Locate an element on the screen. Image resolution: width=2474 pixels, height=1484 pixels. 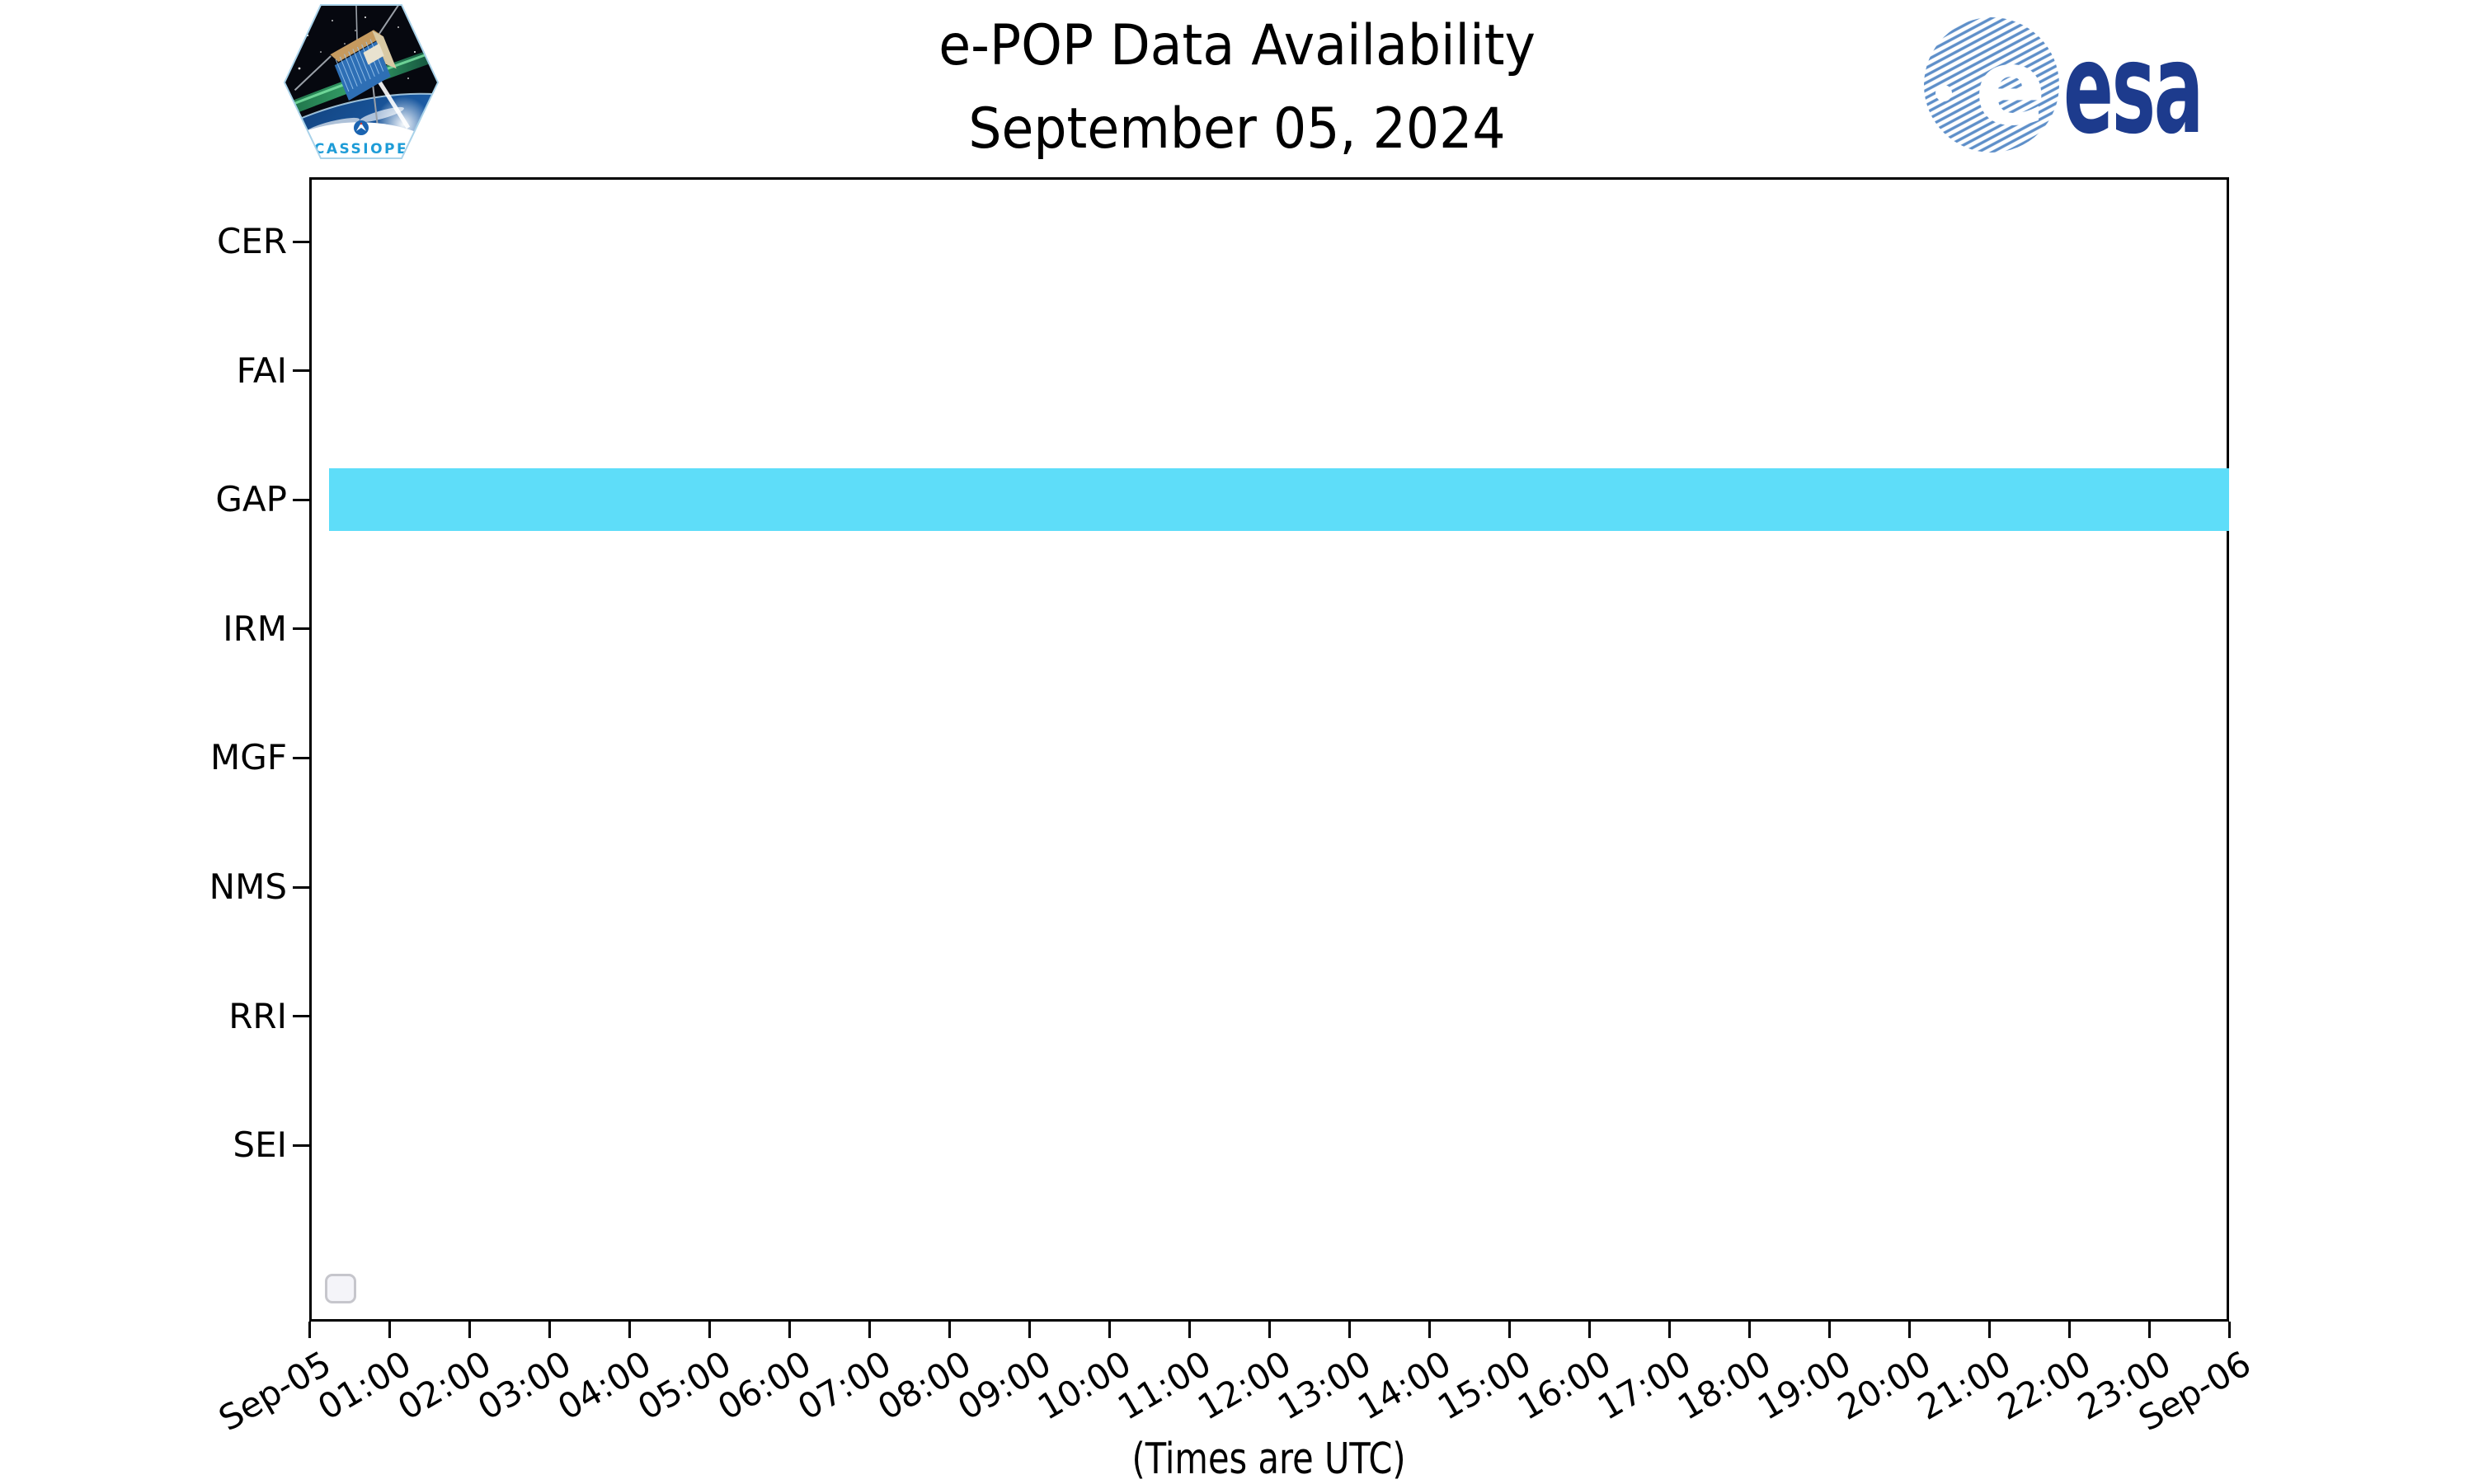
y-tick-label-cer: CER is located at coordinates (251, 241).